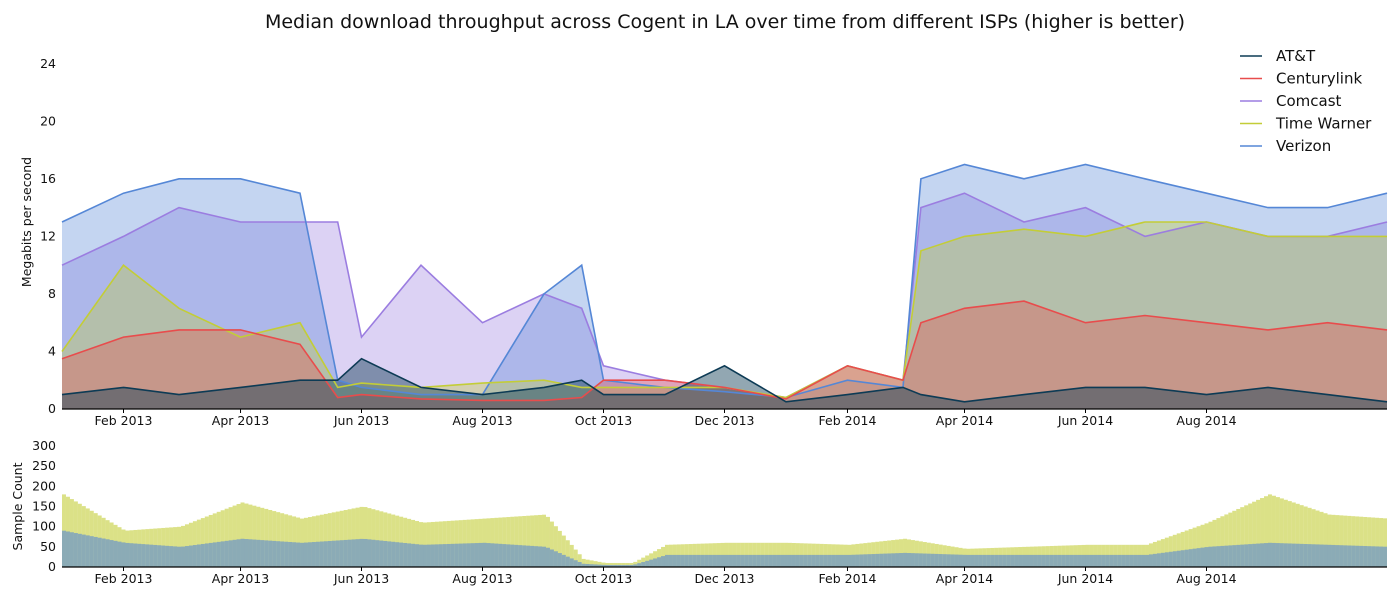 Image resolution: width=1400 pixels, height=600 pixels. I want to click on bottom-x-tick-label: Aug 2014, so click(1206, 578).